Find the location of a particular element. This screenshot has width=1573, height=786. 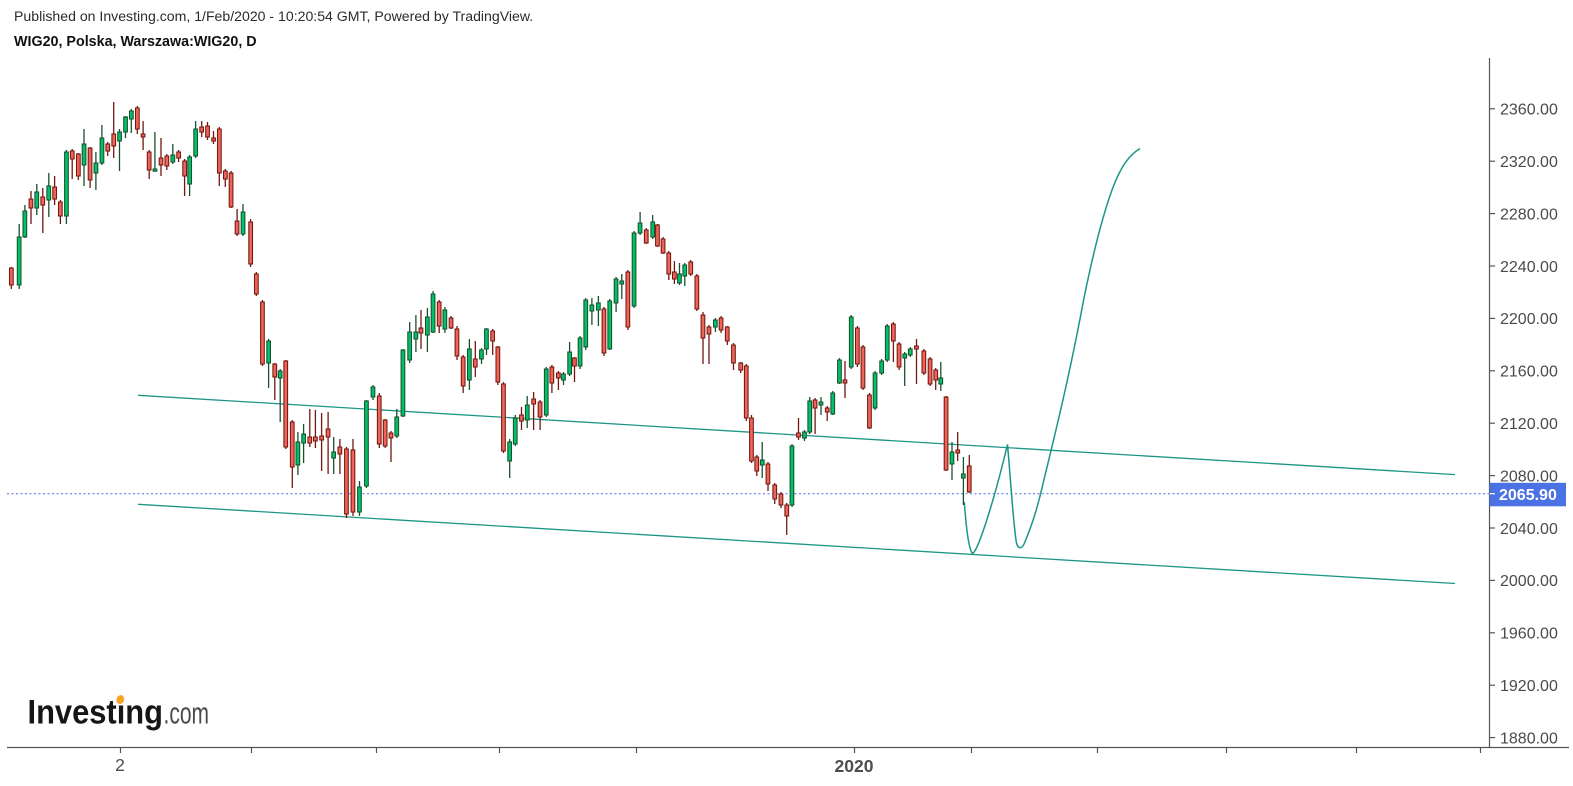

svg-text: 2120.00 is located at coordinates (1529, 424).